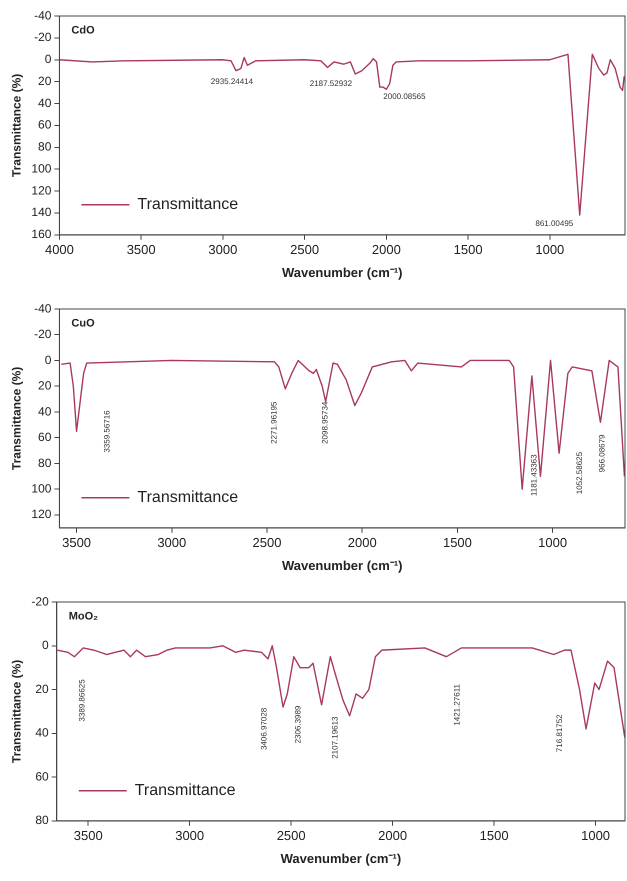 The width and height of the screenshot is (627, 881). I want to click on y-tick-label: 160, so click(41, 234).